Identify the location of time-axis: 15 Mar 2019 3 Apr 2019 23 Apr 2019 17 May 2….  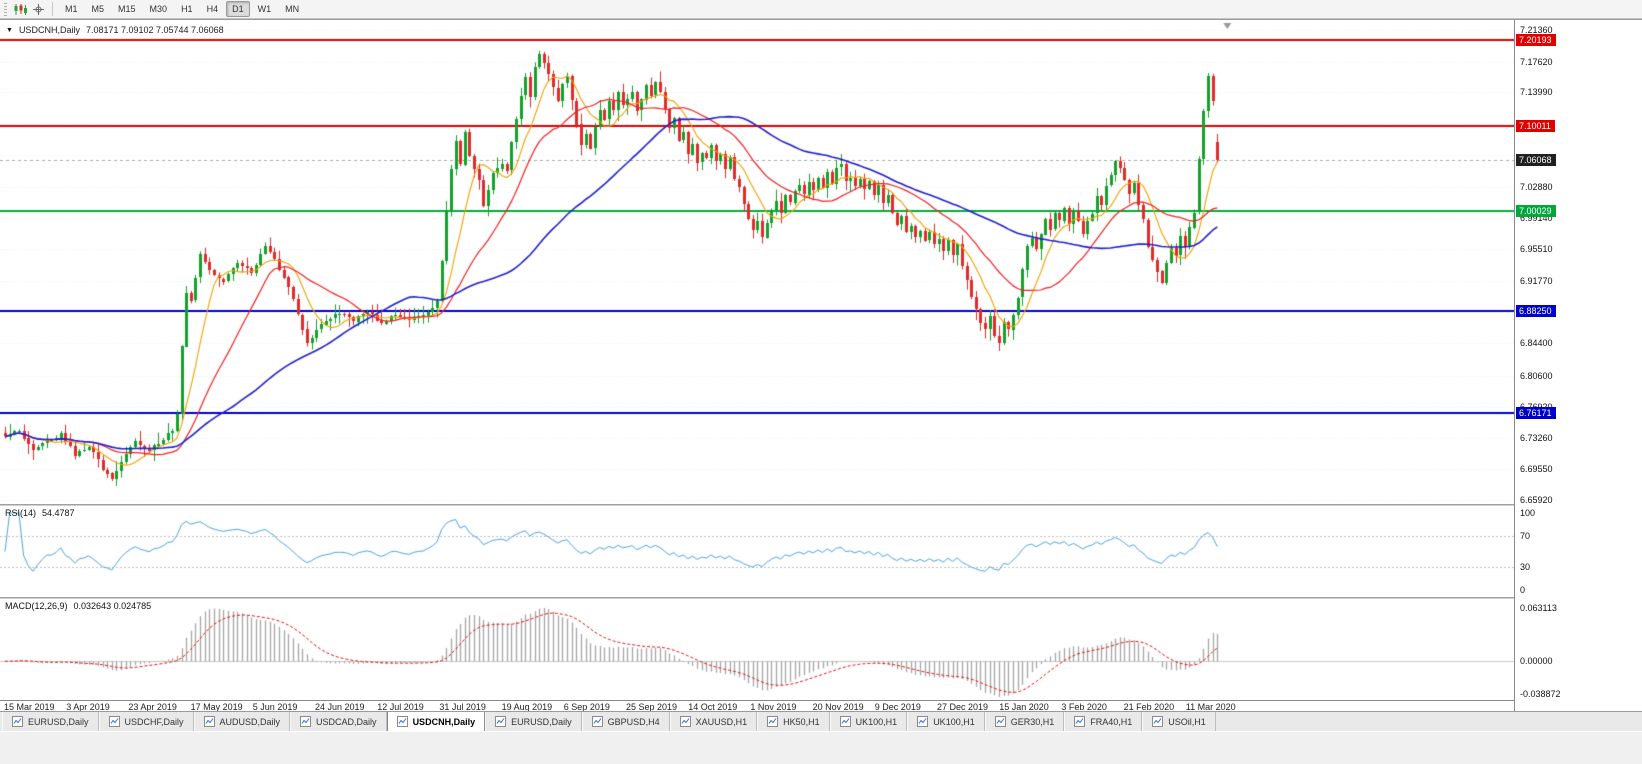
(757, 706).